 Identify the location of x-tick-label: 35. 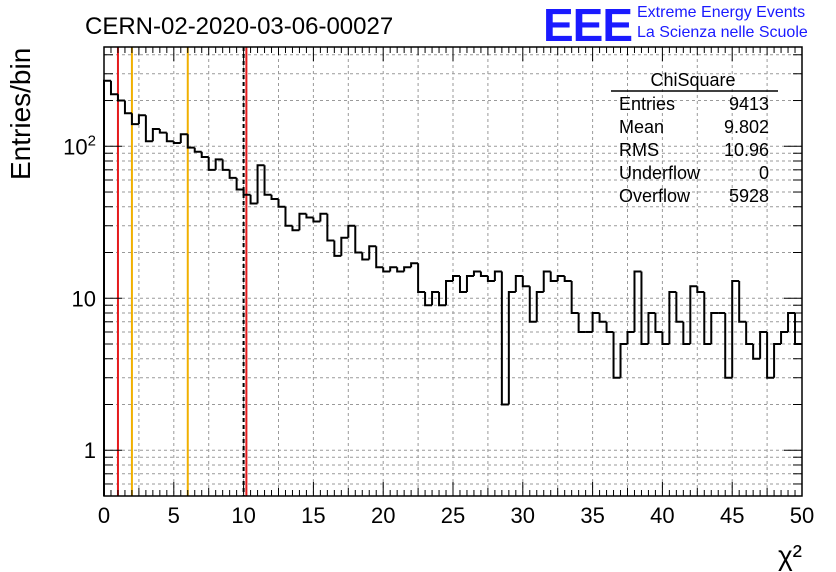
(592, 515).